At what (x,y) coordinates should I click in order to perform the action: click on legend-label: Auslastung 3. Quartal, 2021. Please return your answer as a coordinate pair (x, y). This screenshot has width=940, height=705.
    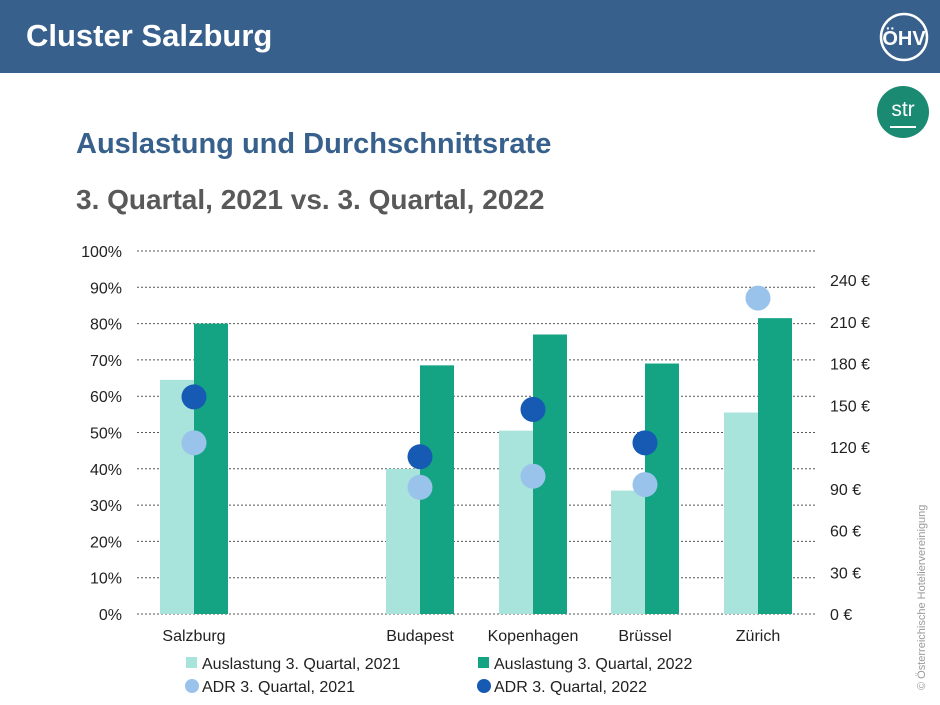
    Looking at the image, I should click on (301, 664).